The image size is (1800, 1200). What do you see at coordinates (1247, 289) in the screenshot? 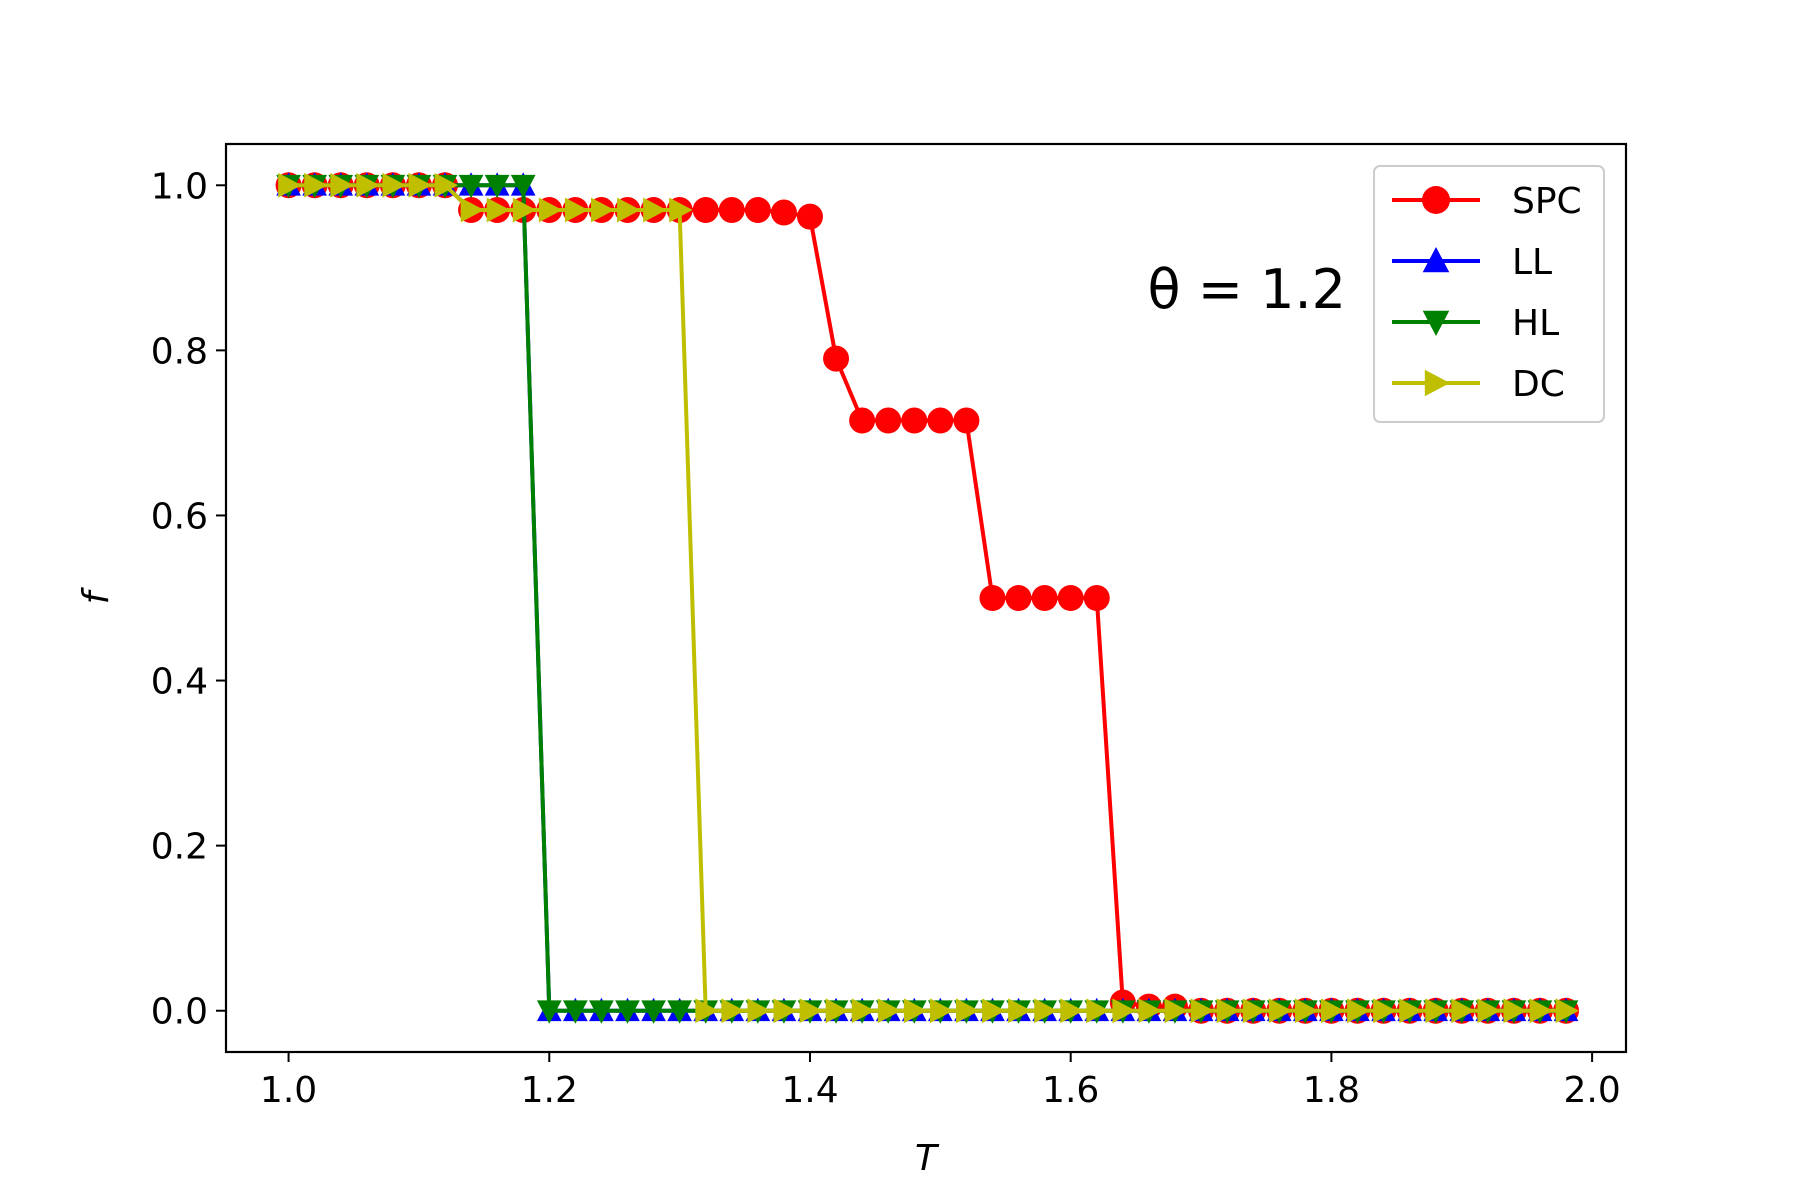
I see `theta-annotation: θ = 1.2` at bounding box center [1247, 289].